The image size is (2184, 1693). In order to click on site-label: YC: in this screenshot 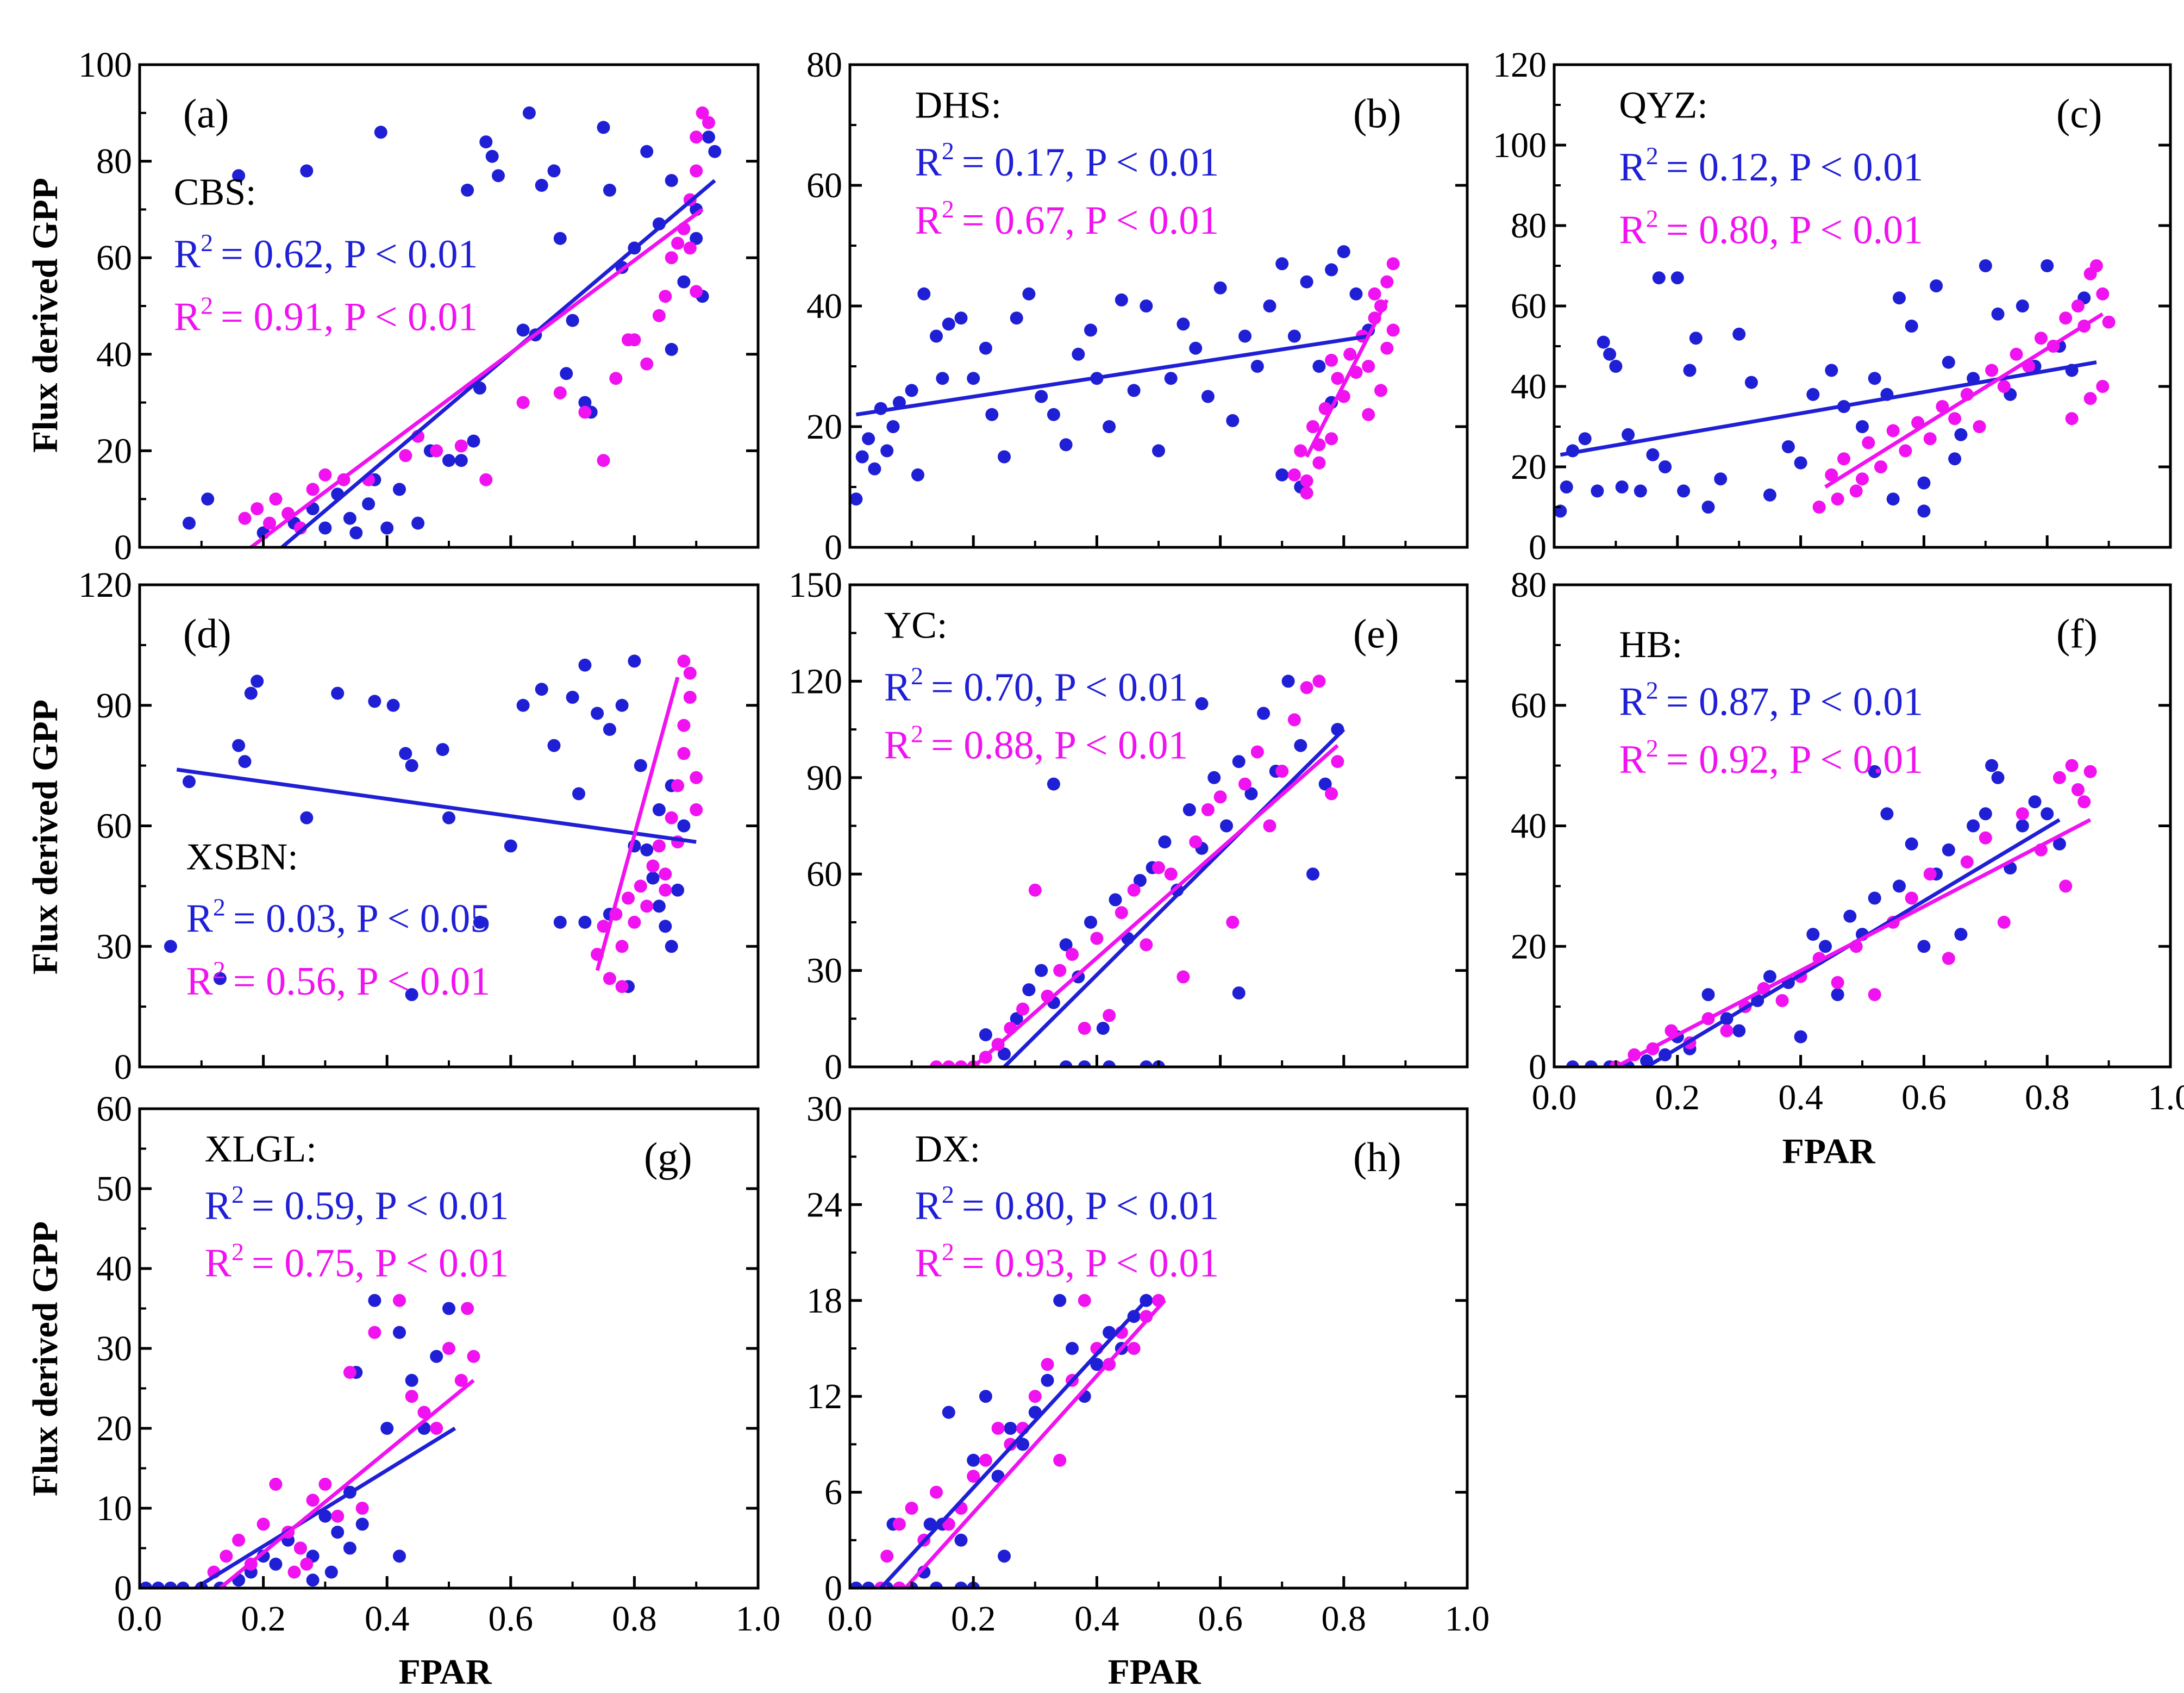, I will do `click(916, 626)`.